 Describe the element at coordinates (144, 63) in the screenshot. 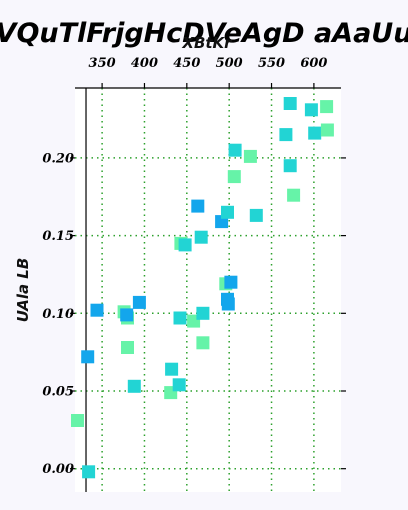

I see `x-tick-label: 400` at that location.